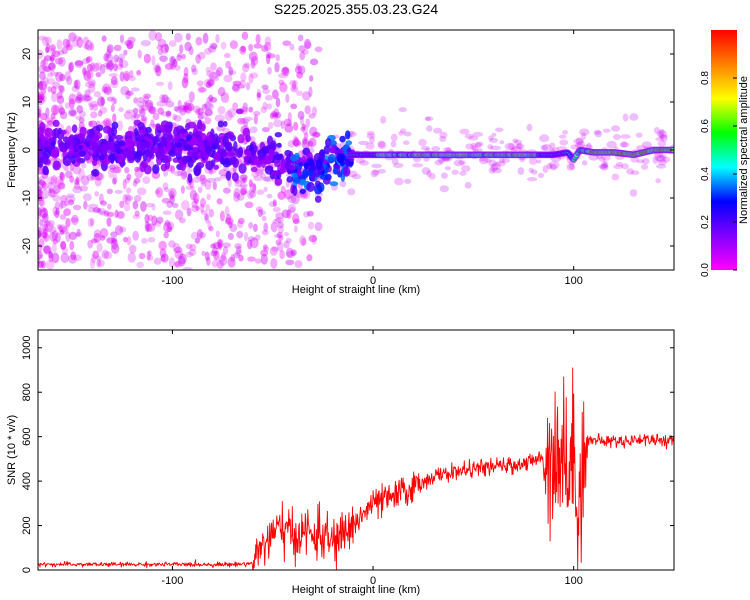 This screenshot has width=750, height=600. What do you see at coordinates (373, 581) in the screenshot?
I see `x-tick-label: 0` at bounding box center [373, 581].